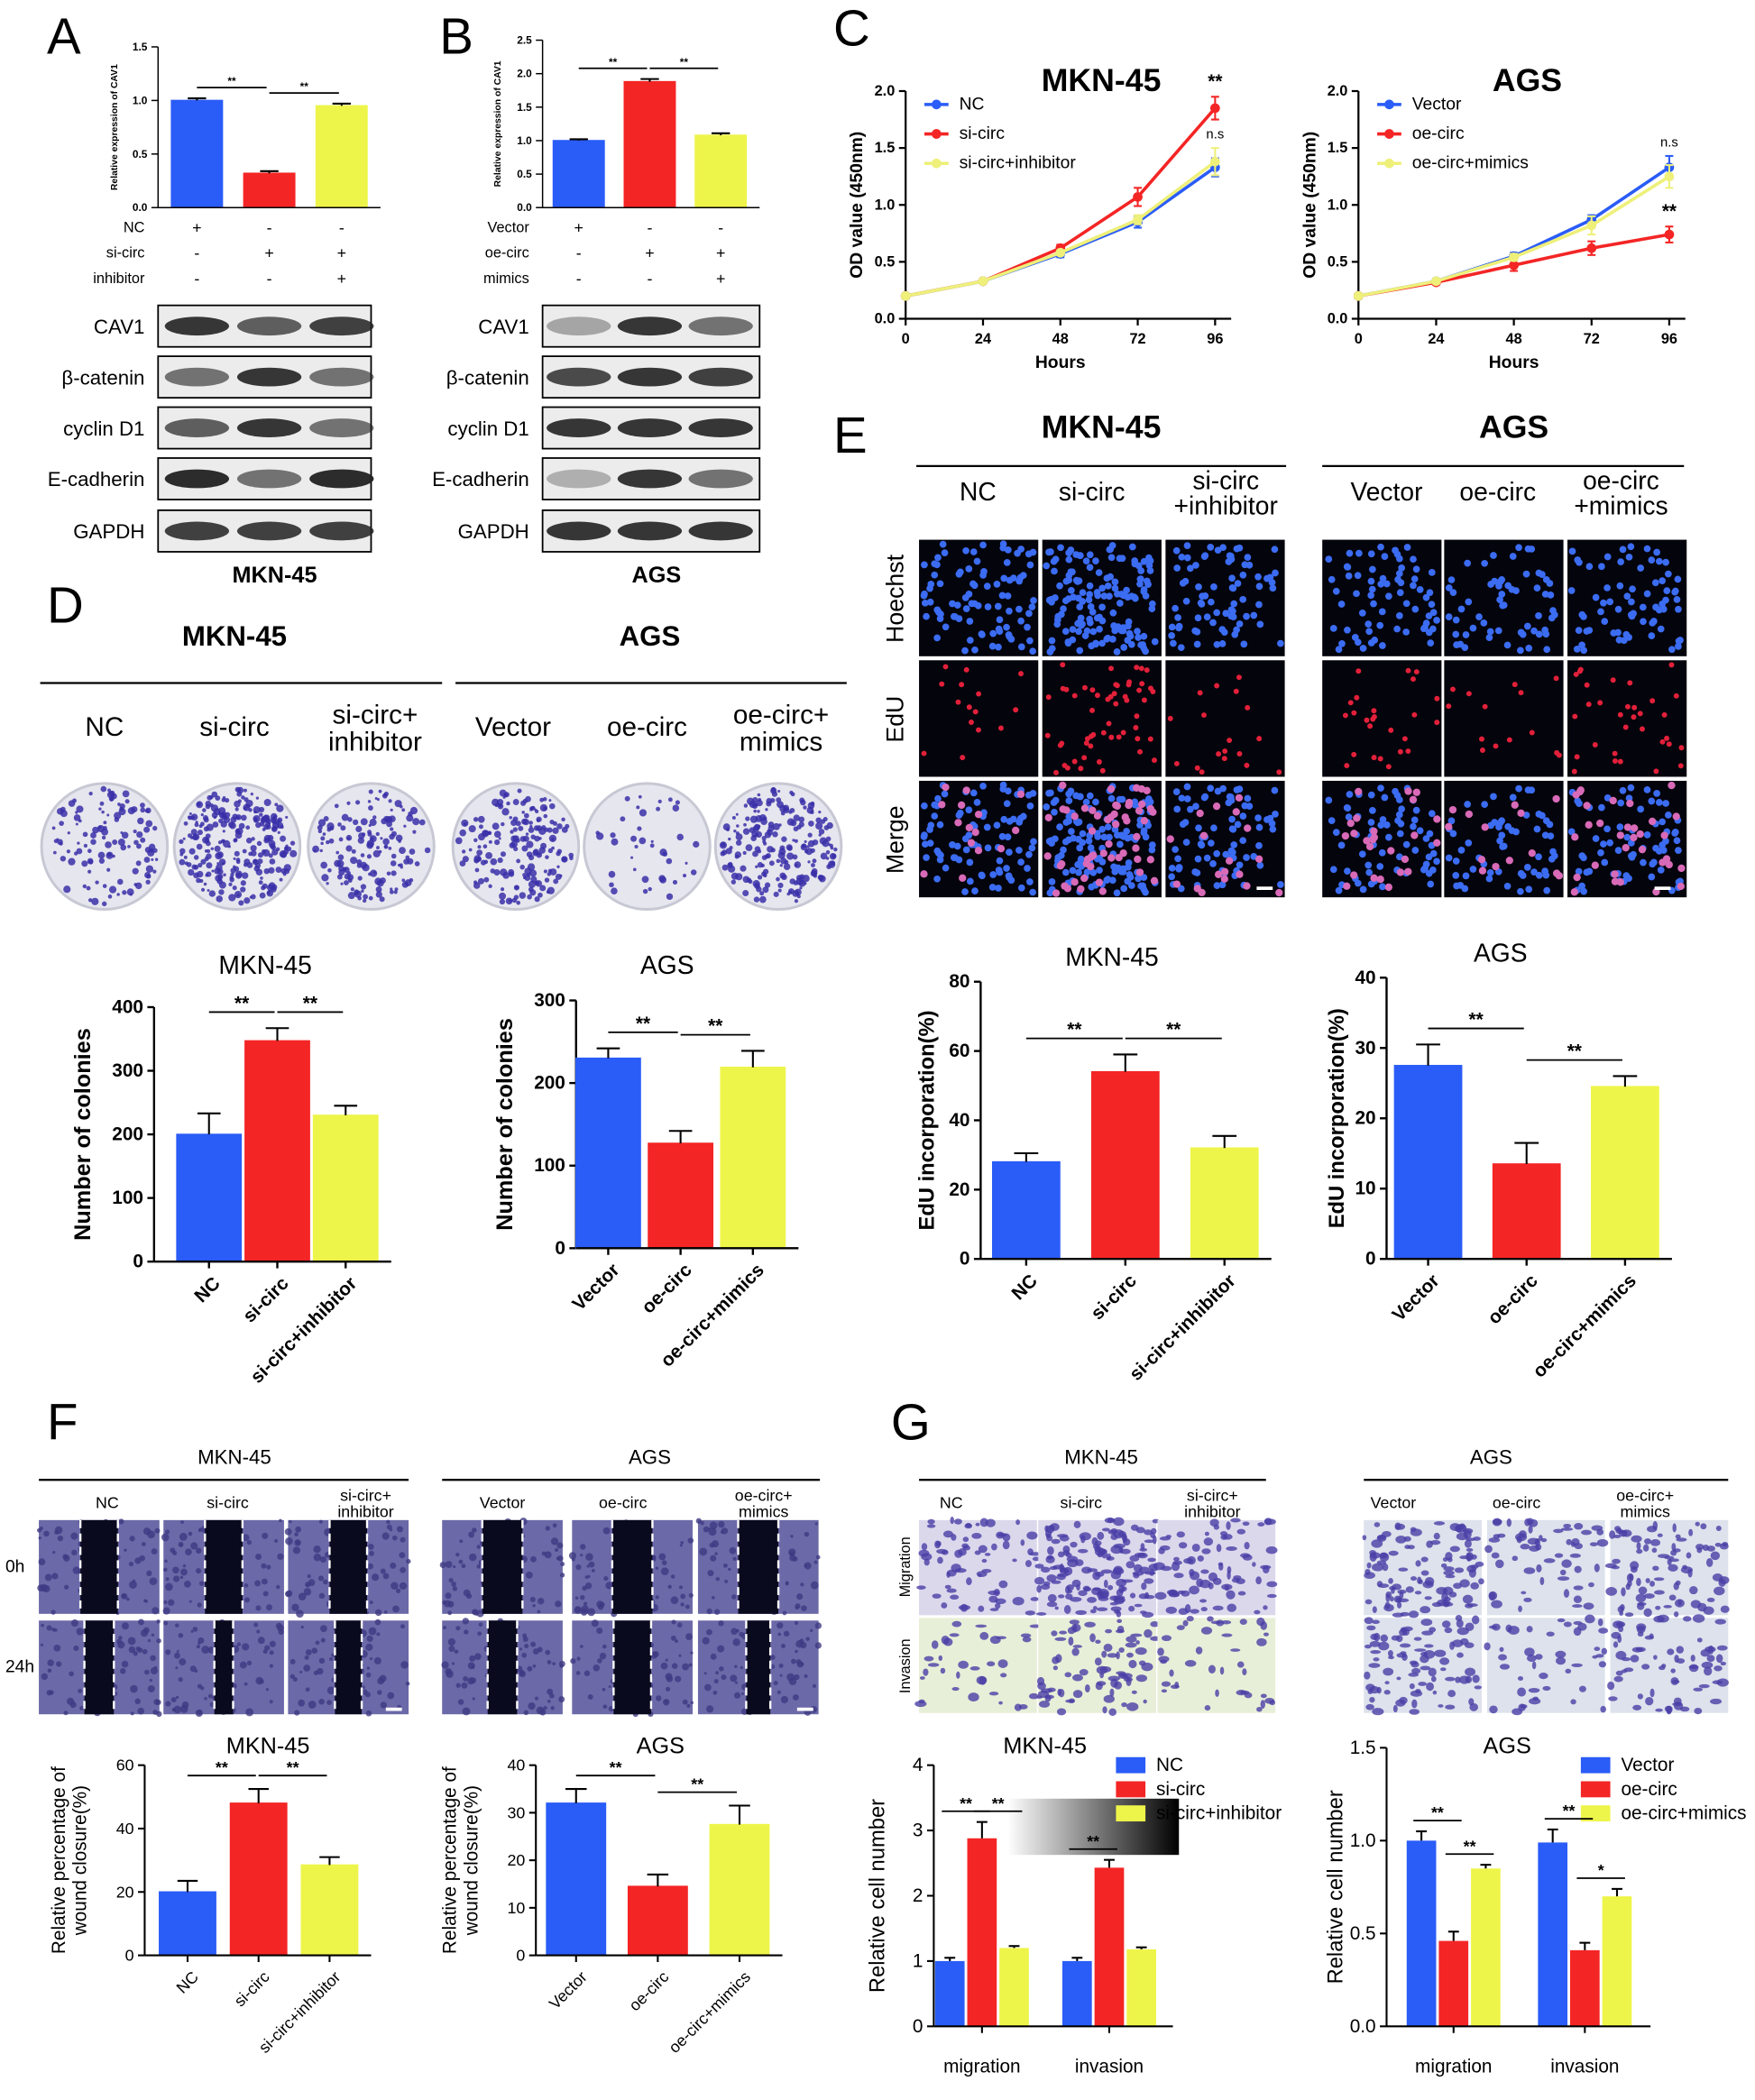 The height and width of the screenshot is (2100, 1755). Describe the element at coordinates (1621, 505) in the screenshot. I see `condition-label: +mimics` at that location.